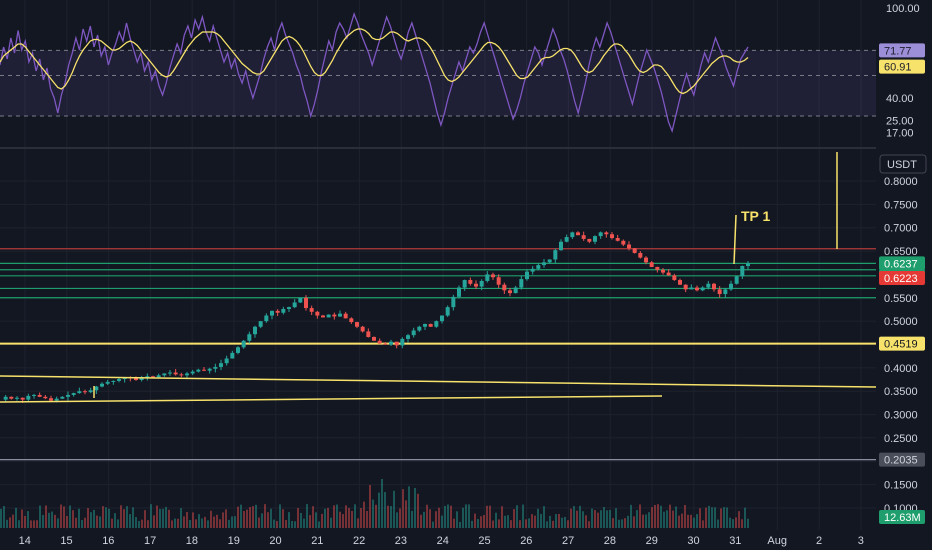 This screenshot has height=550, width=932. What do you see at coordinates (902, 50) in the screenshot?
I see `oscillator-tag-upper-bg` at bounding box center [902, 50].